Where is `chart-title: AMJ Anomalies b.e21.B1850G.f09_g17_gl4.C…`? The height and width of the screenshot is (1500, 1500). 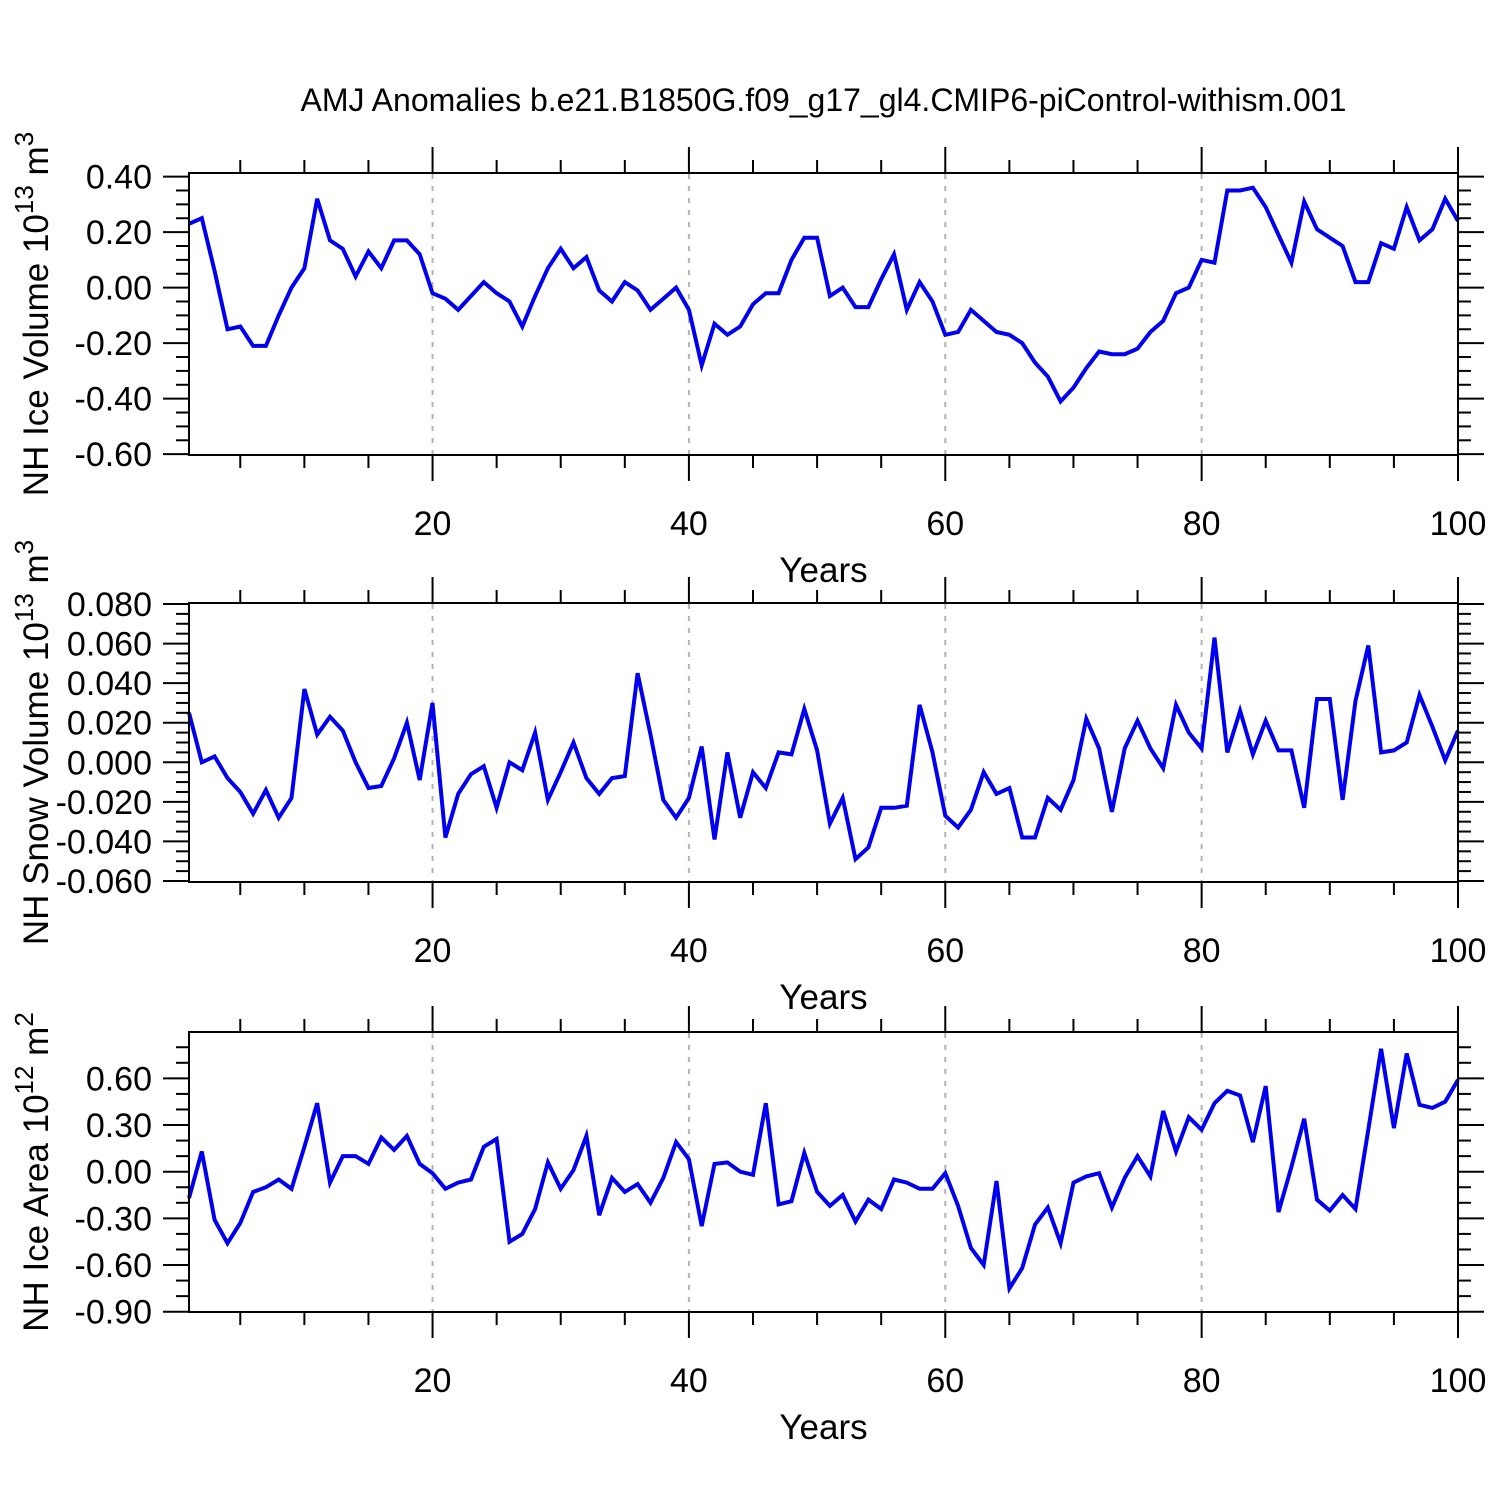 chart-title: AMJ Anomalies b.e21.B1850G.f09_g17_gl4.C… is located at coordinates (823, 100).